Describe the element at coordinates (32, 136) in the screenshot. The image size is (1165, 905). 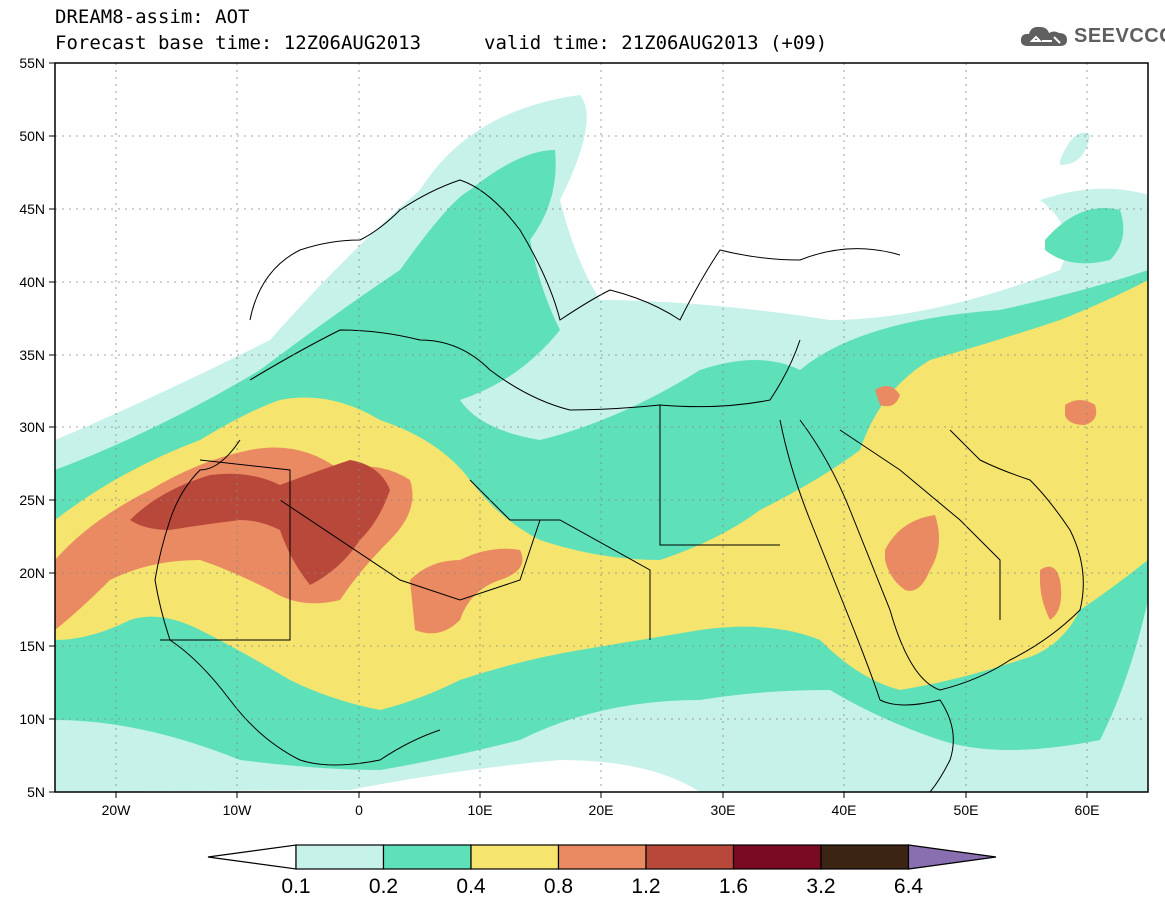
I see `lat-label-50n: 50N` at that location.